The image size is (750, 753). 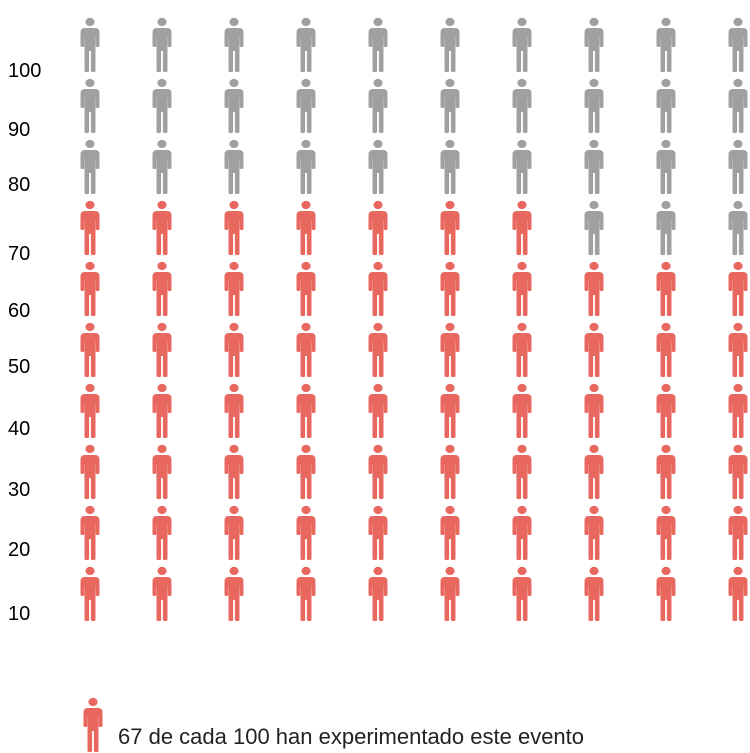 I want to click on y-tick-label: 50, so click(x=19, y=367).